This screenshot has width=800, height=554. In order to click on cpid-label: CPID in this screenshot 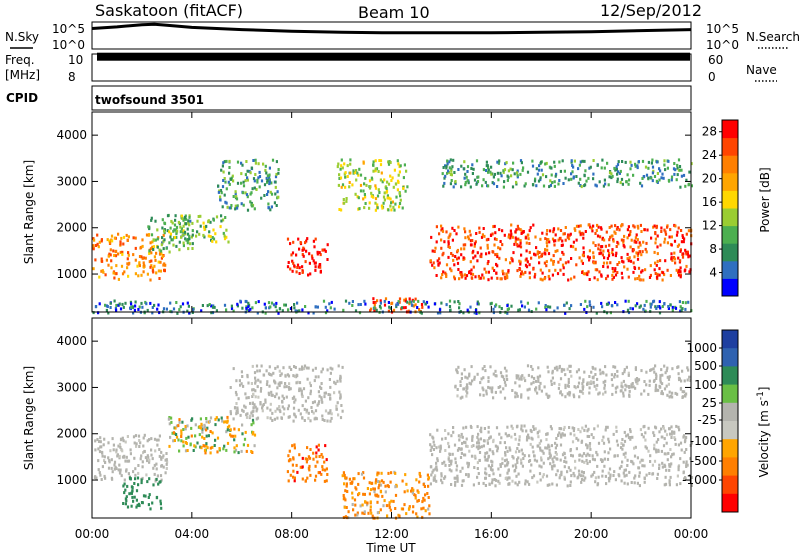, I will do `click(22, 98)`.